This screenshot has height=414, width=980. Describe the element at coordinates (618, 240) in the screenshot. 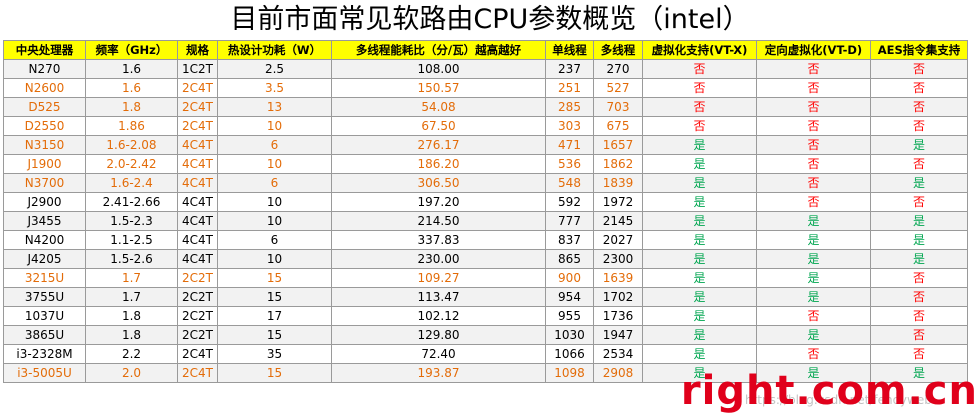

I see `table-cell: 2027` at that location.